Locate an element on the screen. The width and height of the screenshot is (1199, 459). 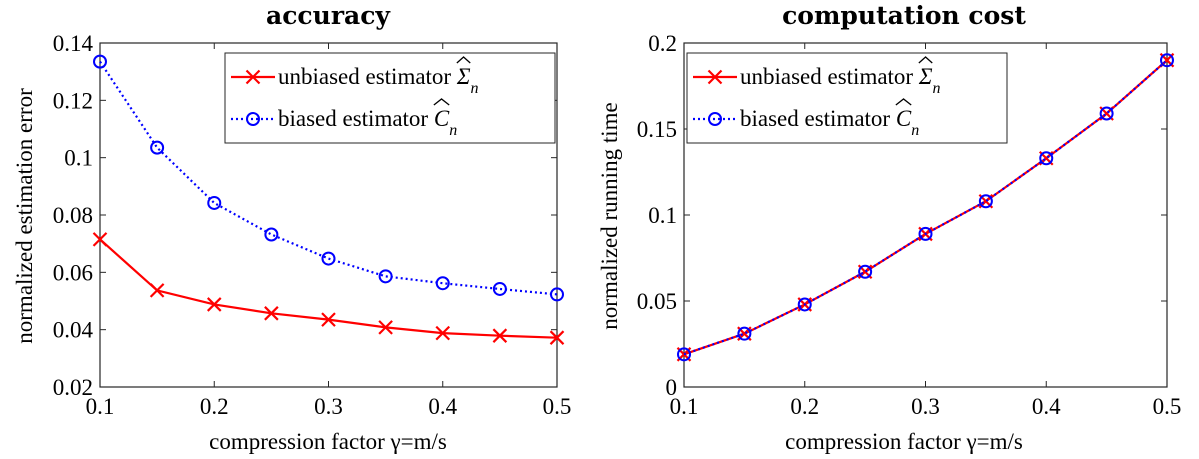
y-tick-label: 0.05 is located at coordinates (657, 301).